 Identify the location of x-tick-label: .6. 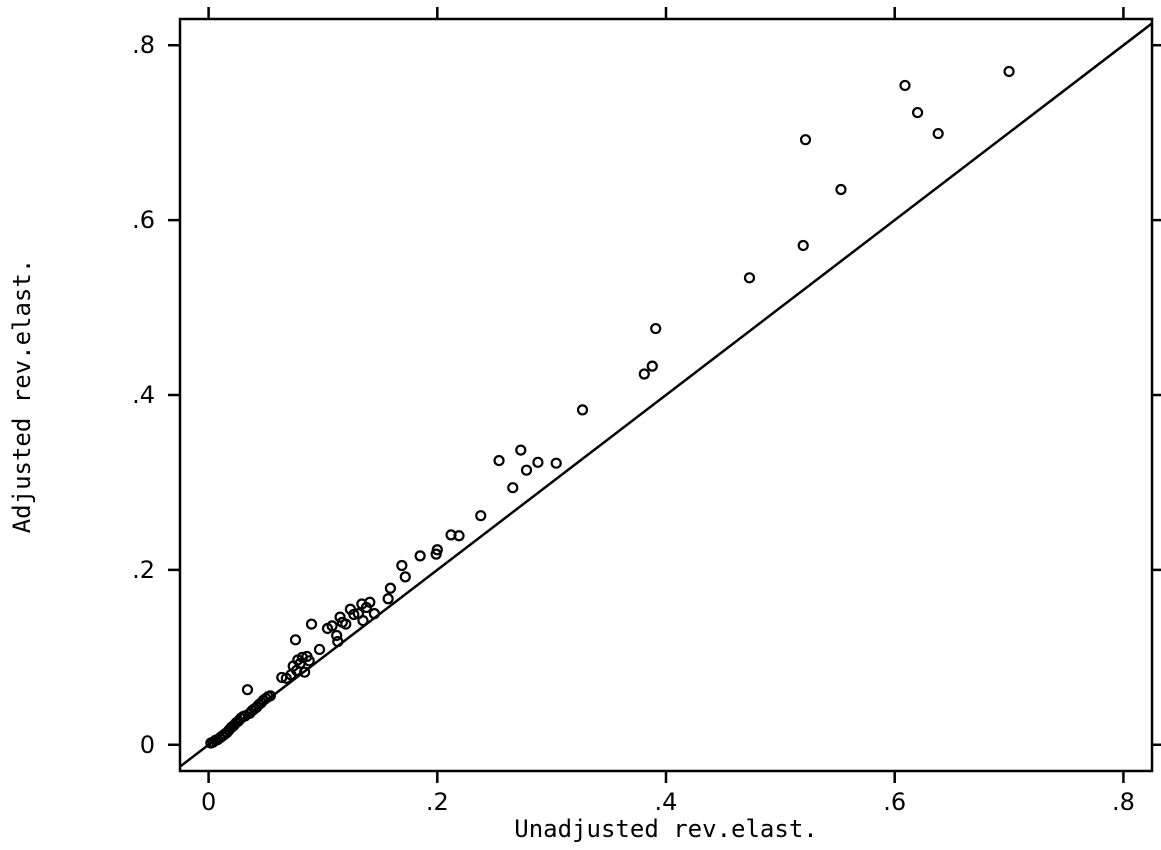
(894, 802).